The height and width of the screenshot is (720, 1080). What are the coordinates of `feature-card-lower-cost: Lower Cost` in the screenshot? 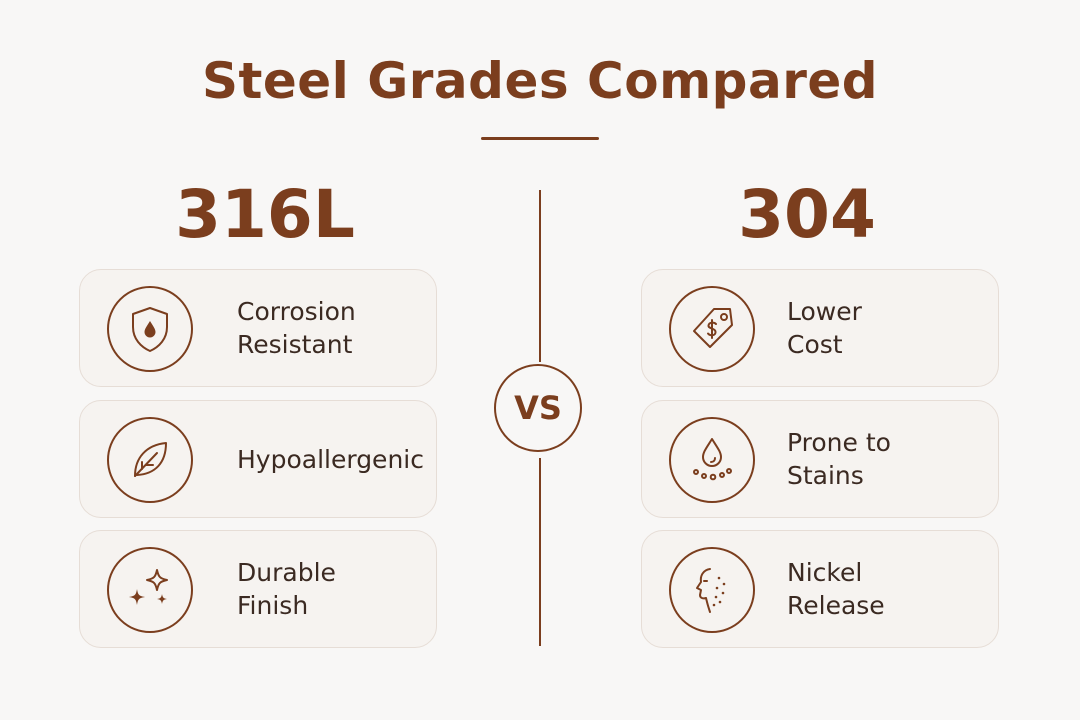 It's located at (820, 328).